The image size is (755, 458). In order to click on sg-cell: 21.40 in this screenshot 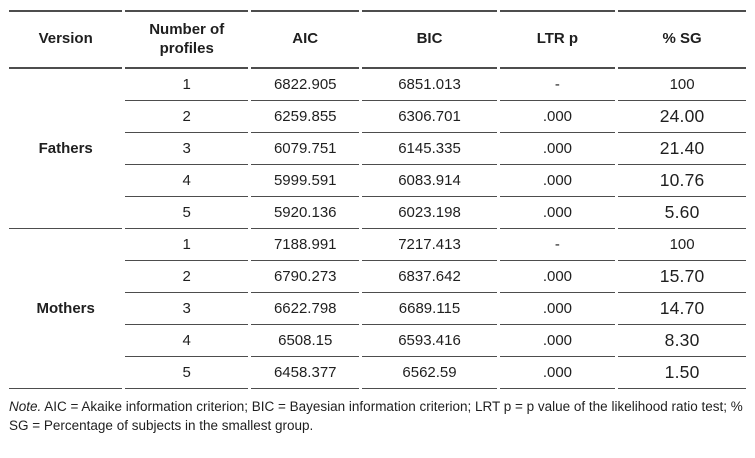, I will do `click(682, 149)`.